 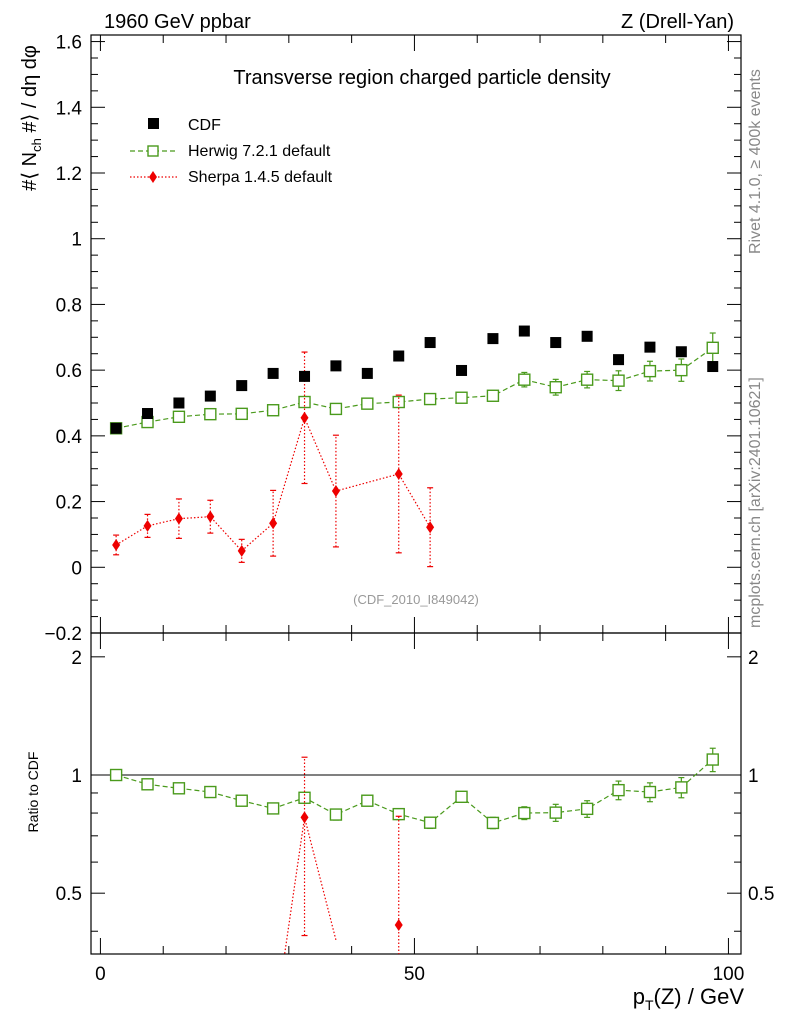 What do you see at coordinates (260, 177) in the screenshot?
I see `legend-label-sherpa: Sherpa 1.4.5 default` at bounding box center [260, 177].